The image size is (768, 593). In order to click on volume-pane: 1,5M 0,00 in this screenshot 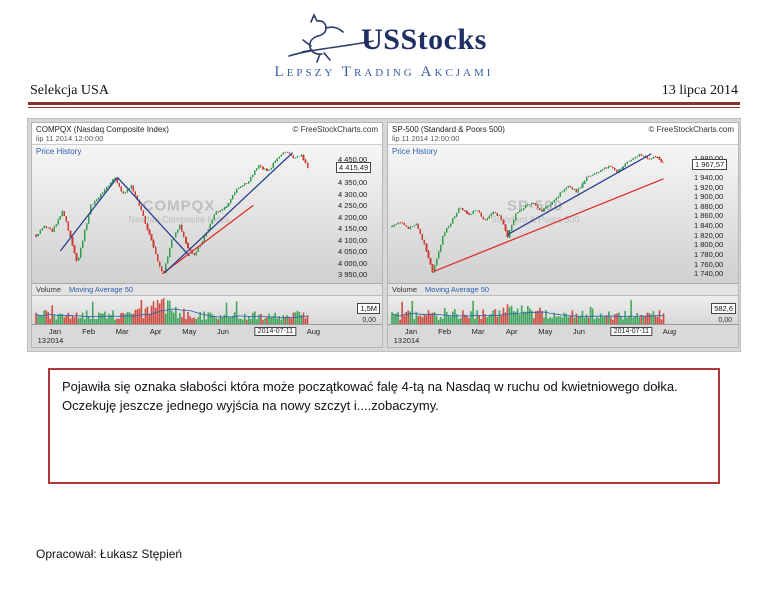, I will do `click(207, 310)`.